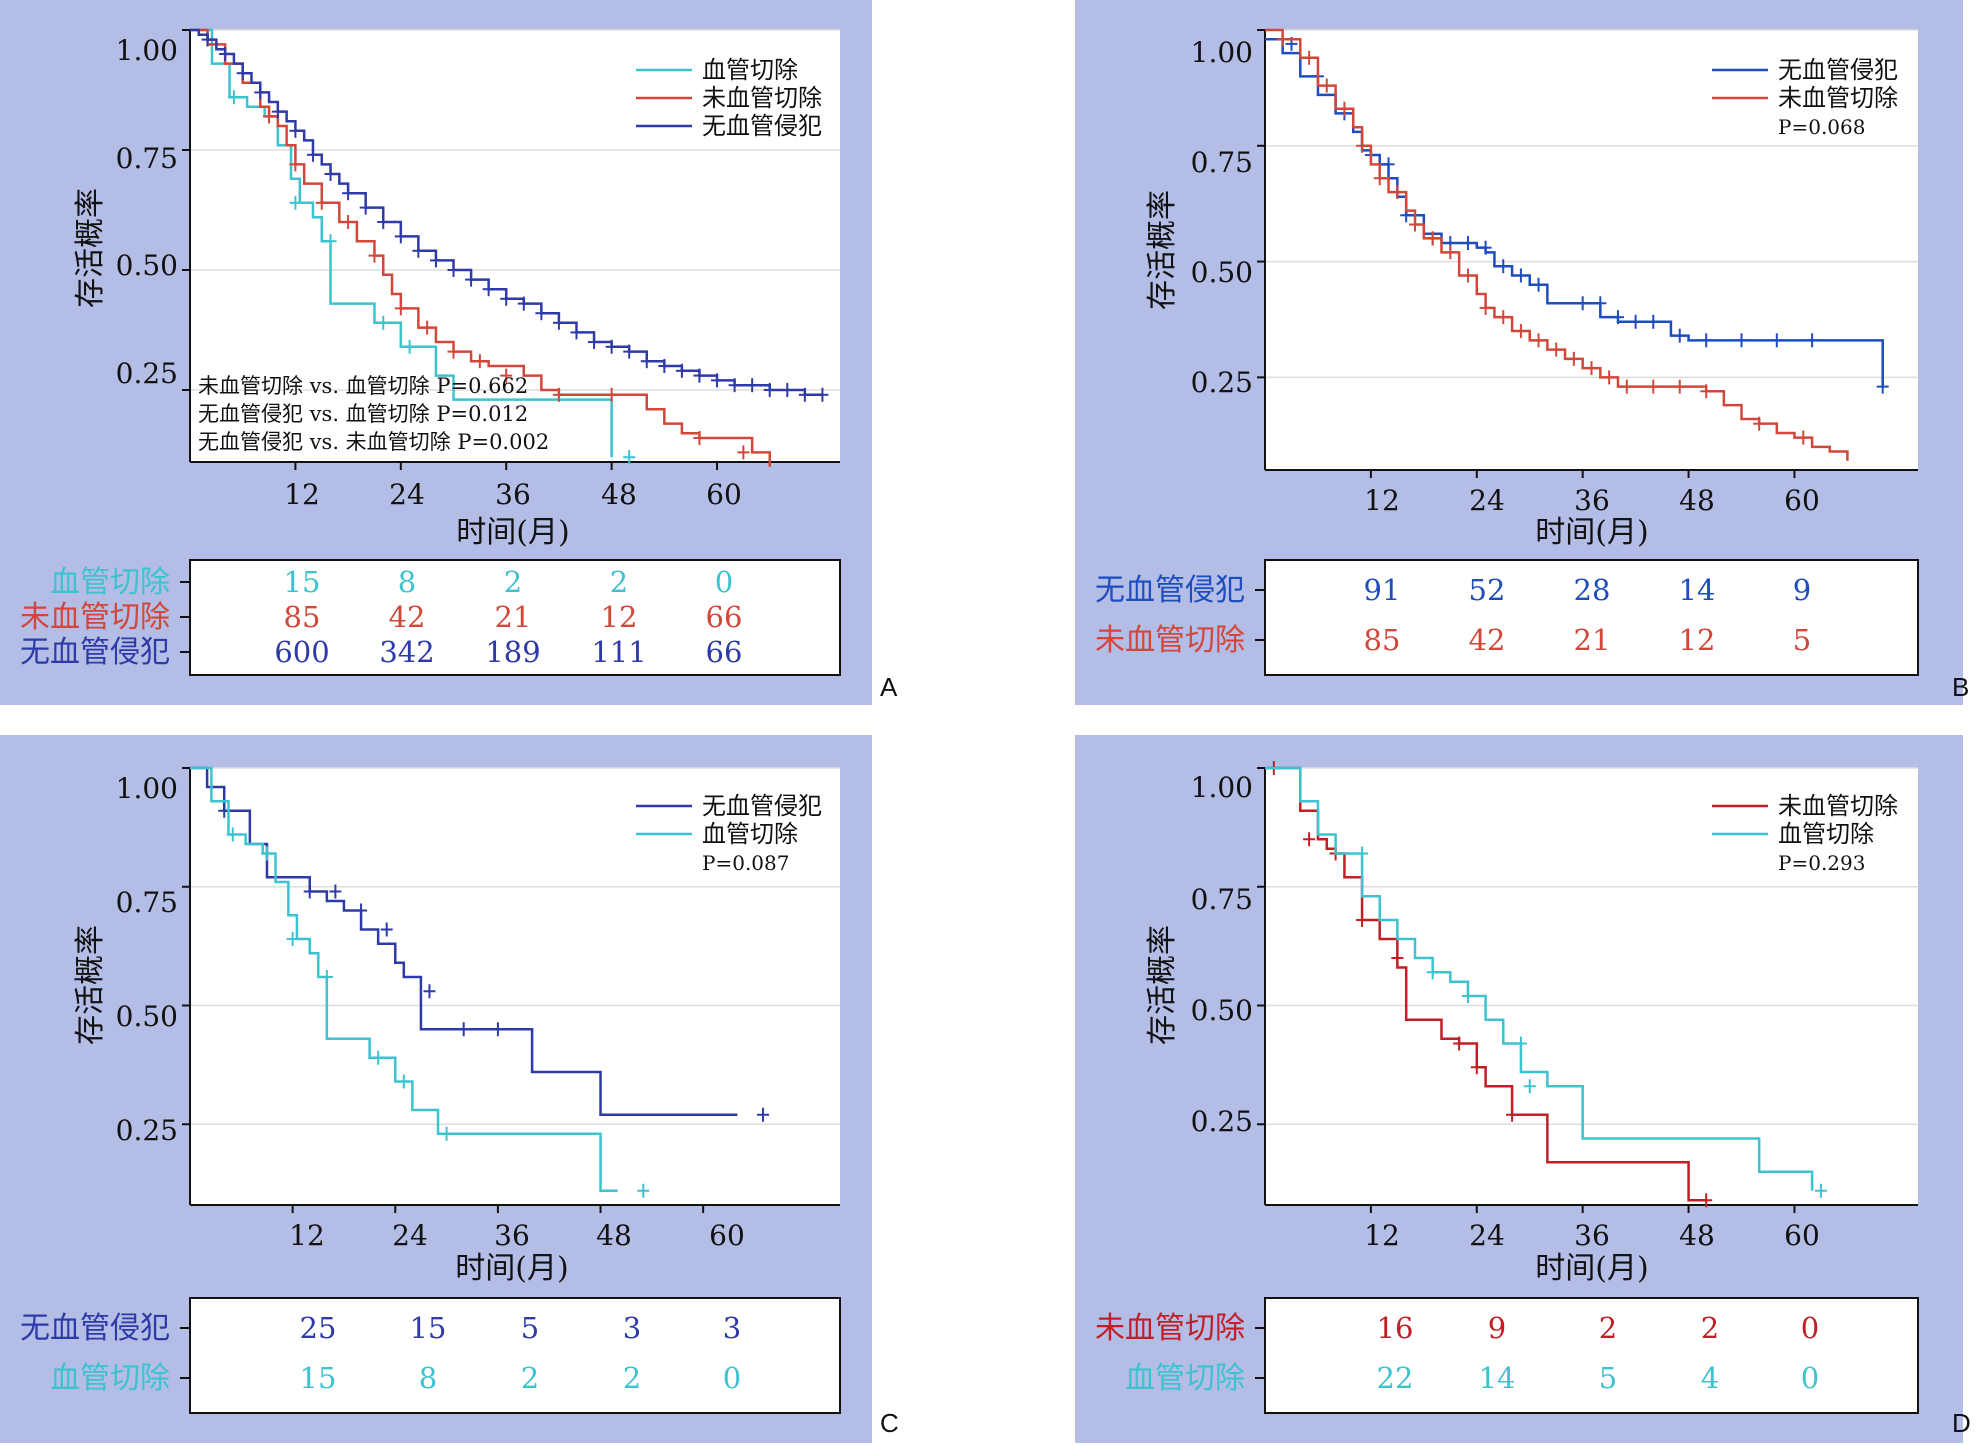  I want to click on panel-c-risk-rows: 无血管侵犯 25 15 5 3 3 血管切除 15 8 2 2 0, so click(380, 1353).